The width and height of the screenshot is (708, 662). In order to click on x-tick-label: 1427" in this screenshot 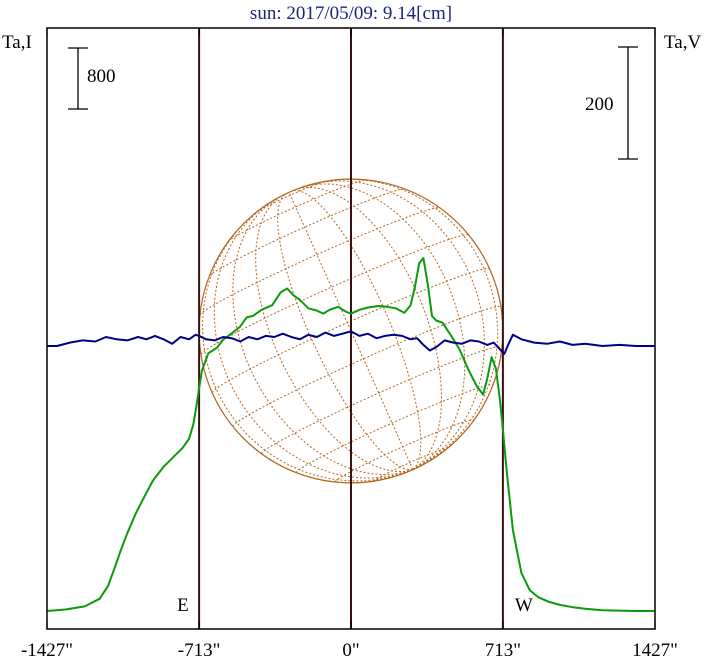, I will do `click(655, 650)`.